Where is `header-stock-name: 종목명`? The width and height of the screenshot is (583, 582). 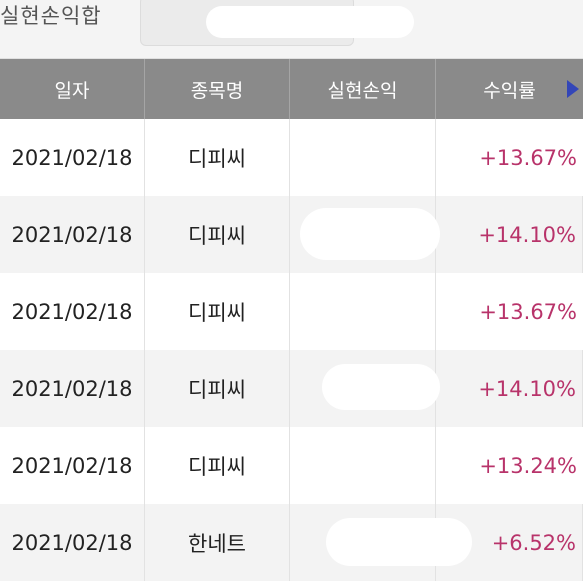 header-stock-name: 종목명 is located at coordinates (217, 89).